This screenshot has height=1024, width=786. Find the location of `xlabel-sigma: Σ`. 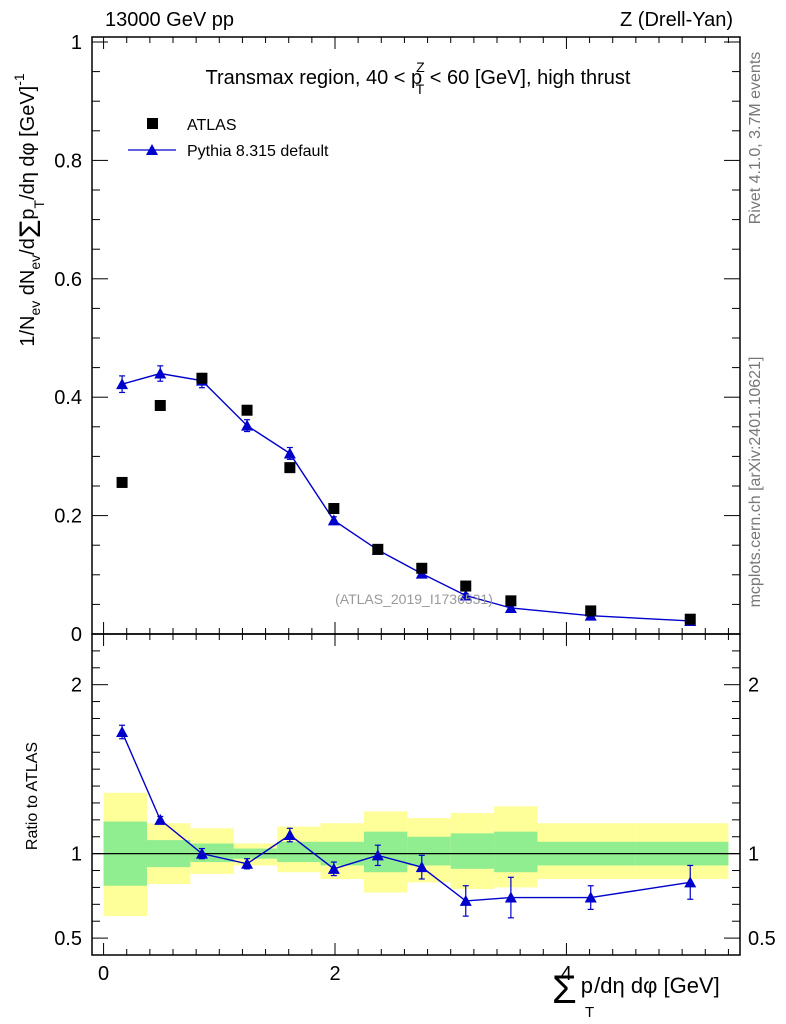

xlabel-sigma: Σ is located at coordinates (564, 990).